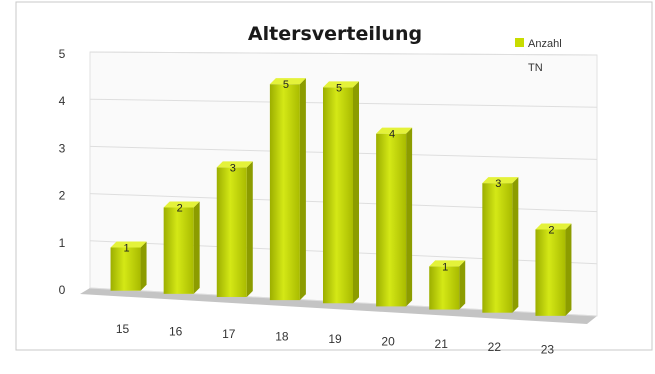 Image resolution: width=655 pixels, height=374 pixels. I want to click on bar-value-label: 4, so click(392, 135).